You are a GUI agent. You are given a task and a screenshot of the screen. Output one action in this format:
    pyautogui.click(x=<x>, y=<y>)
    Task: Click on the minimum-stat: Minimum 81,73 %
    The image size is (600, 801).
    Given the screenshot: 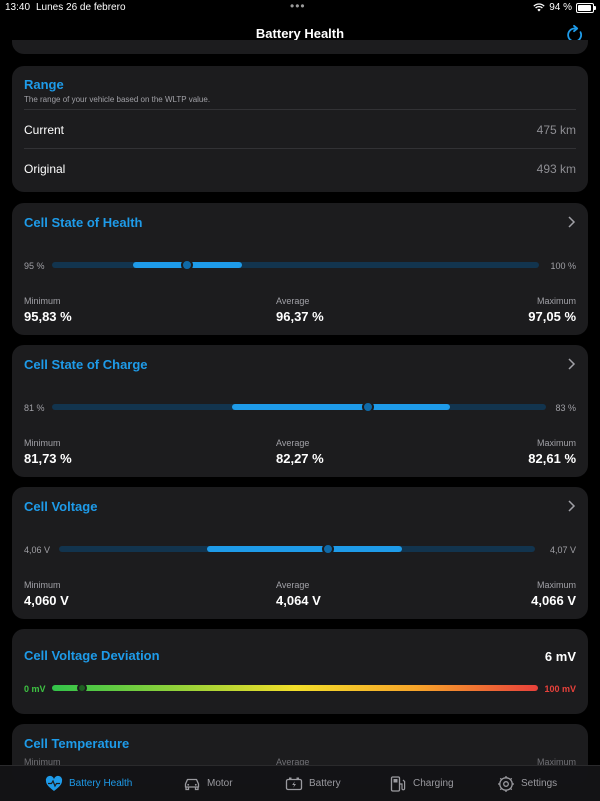 What is the action you would take?
    pyautogui.click(x=48, y=452)
    